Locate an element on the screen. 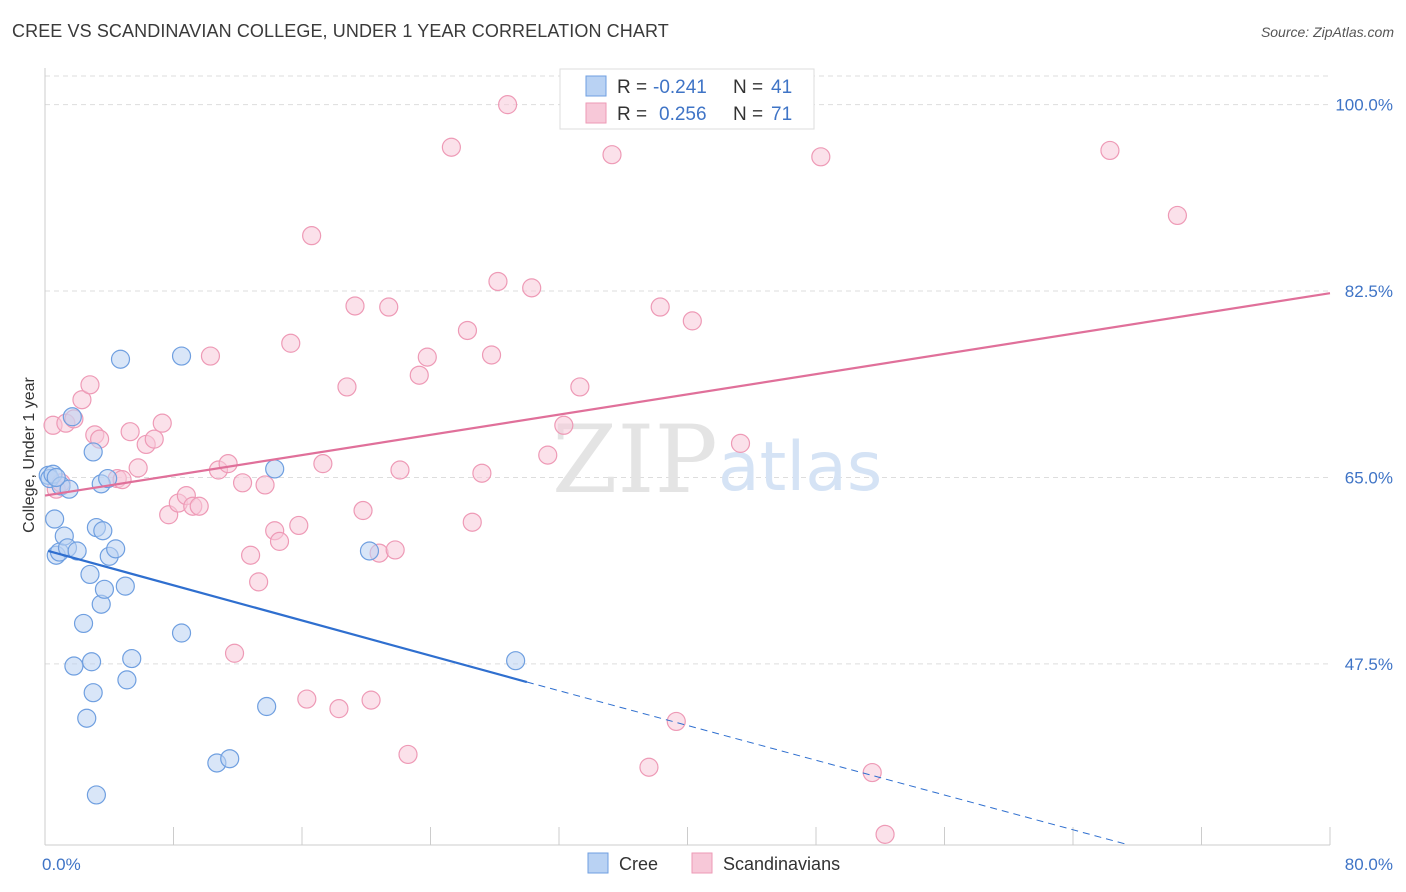 This screenshot has width=1406, height=892. cree-trend-extension is located at coordinates (828, 763).